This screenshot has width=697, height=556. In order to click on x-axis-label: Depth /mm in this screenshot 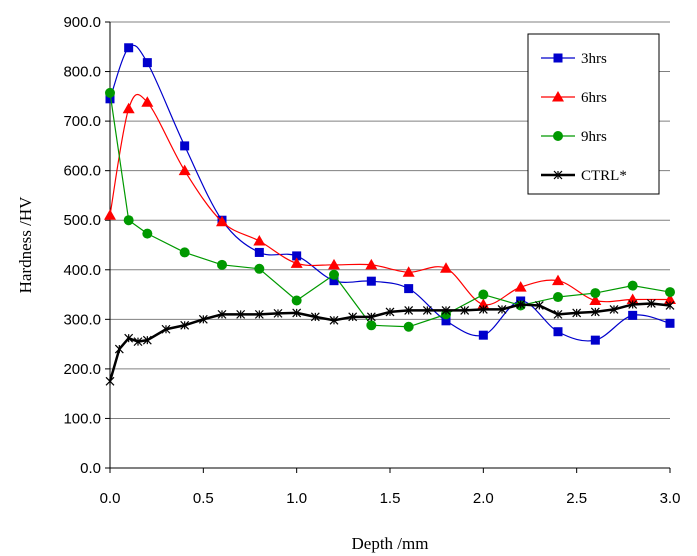, I will do `click(390, 543)`.